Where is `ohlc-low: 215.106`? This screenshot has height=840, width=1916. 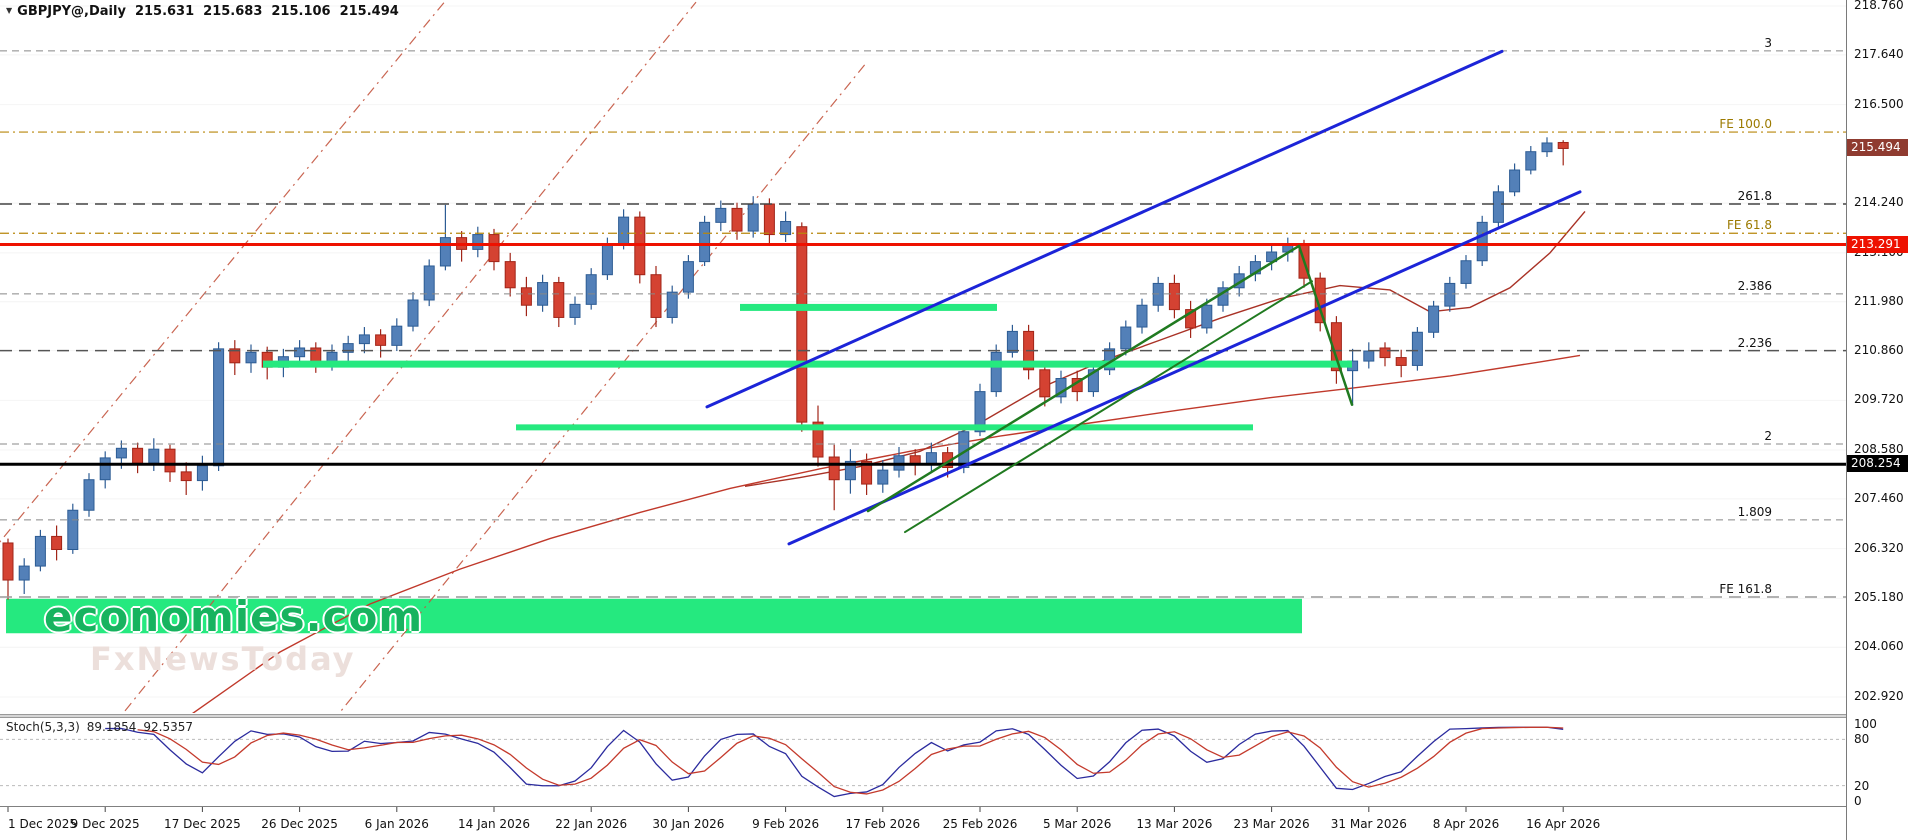
ohlc-low: 215.106 is located at coordinates (301, 11).